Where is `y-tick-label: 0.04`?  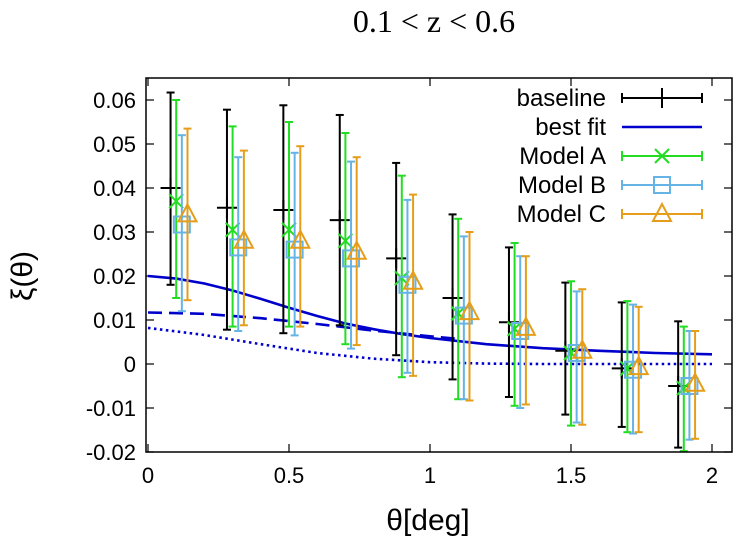 y-tick-label: 0.04 is located at coordinates (114, 188).